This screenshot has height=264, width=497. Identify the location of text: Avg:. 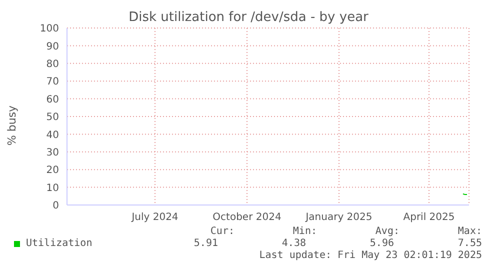
(387, 231).